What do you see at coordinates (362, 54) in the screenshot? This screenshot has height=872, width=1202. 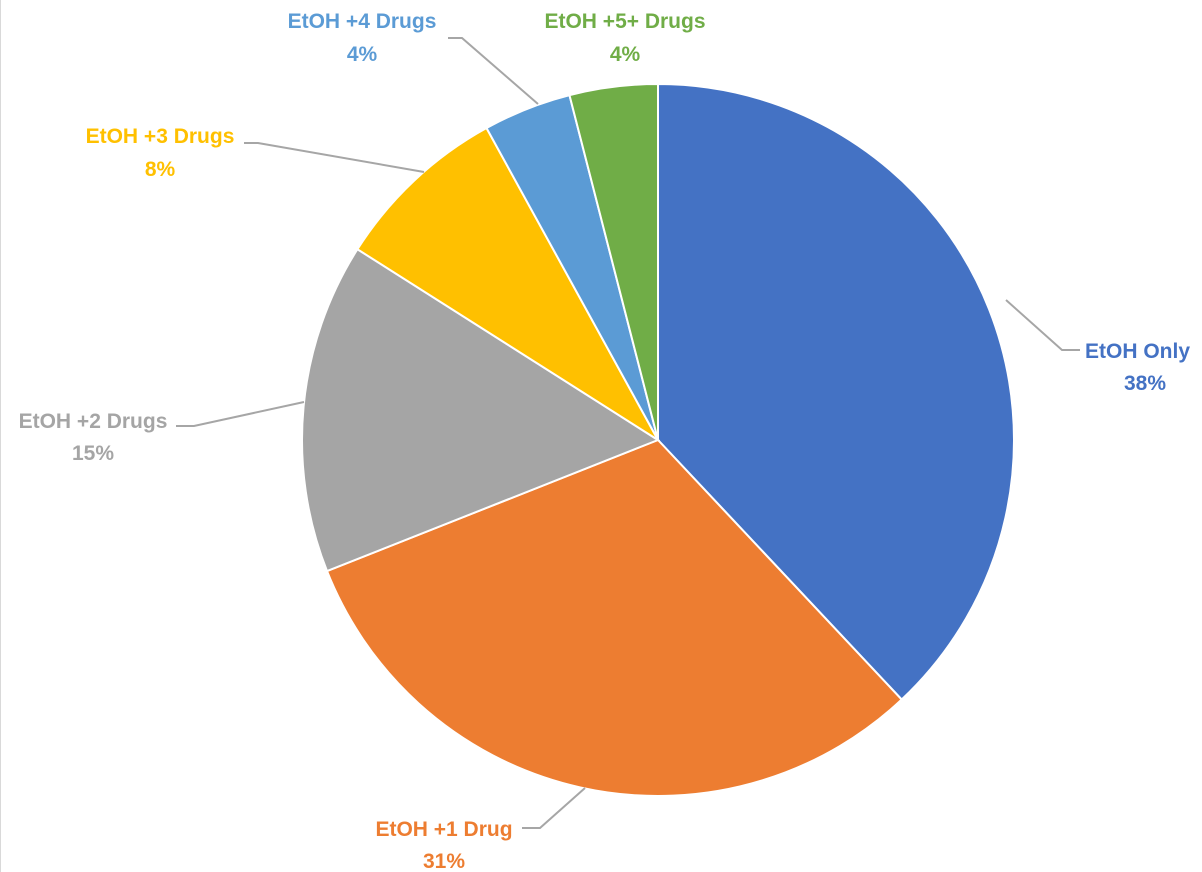 I see `slice-percent-etoh-plus-4-drugs: 4%` at bounding box center [362, 54].